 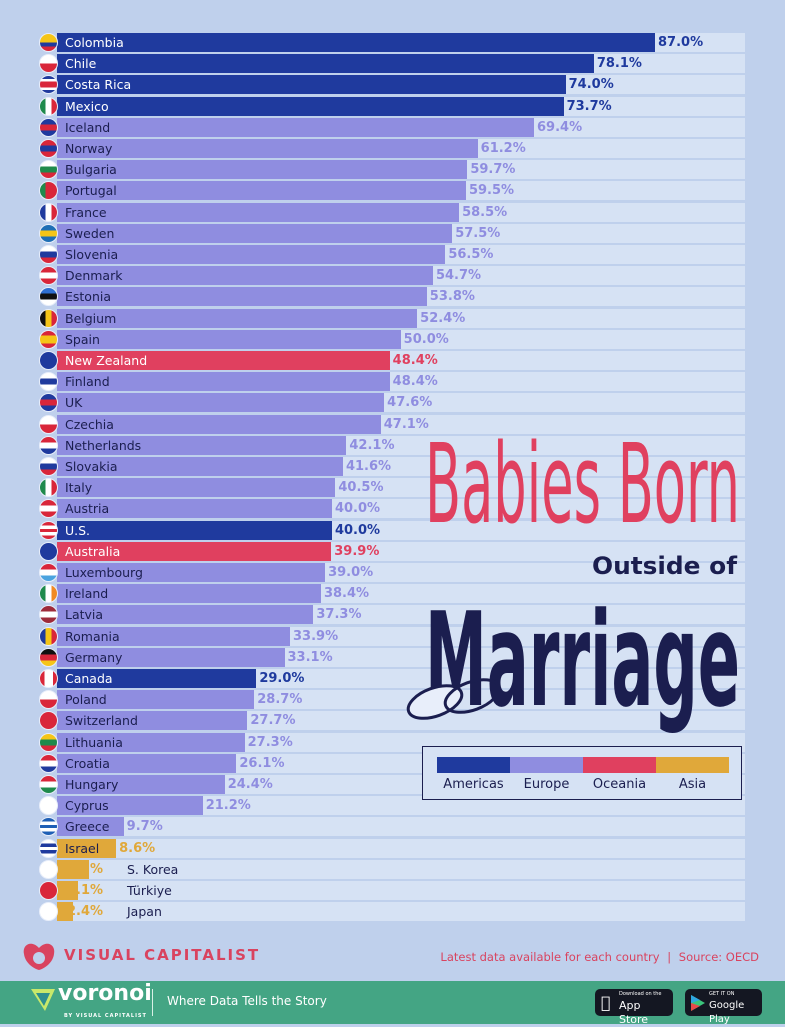 What do you see at coordinates (401, 869) in the screenshot?
I see `bar-row: 4.7% S. Korea` at bounding box center [401, 869].